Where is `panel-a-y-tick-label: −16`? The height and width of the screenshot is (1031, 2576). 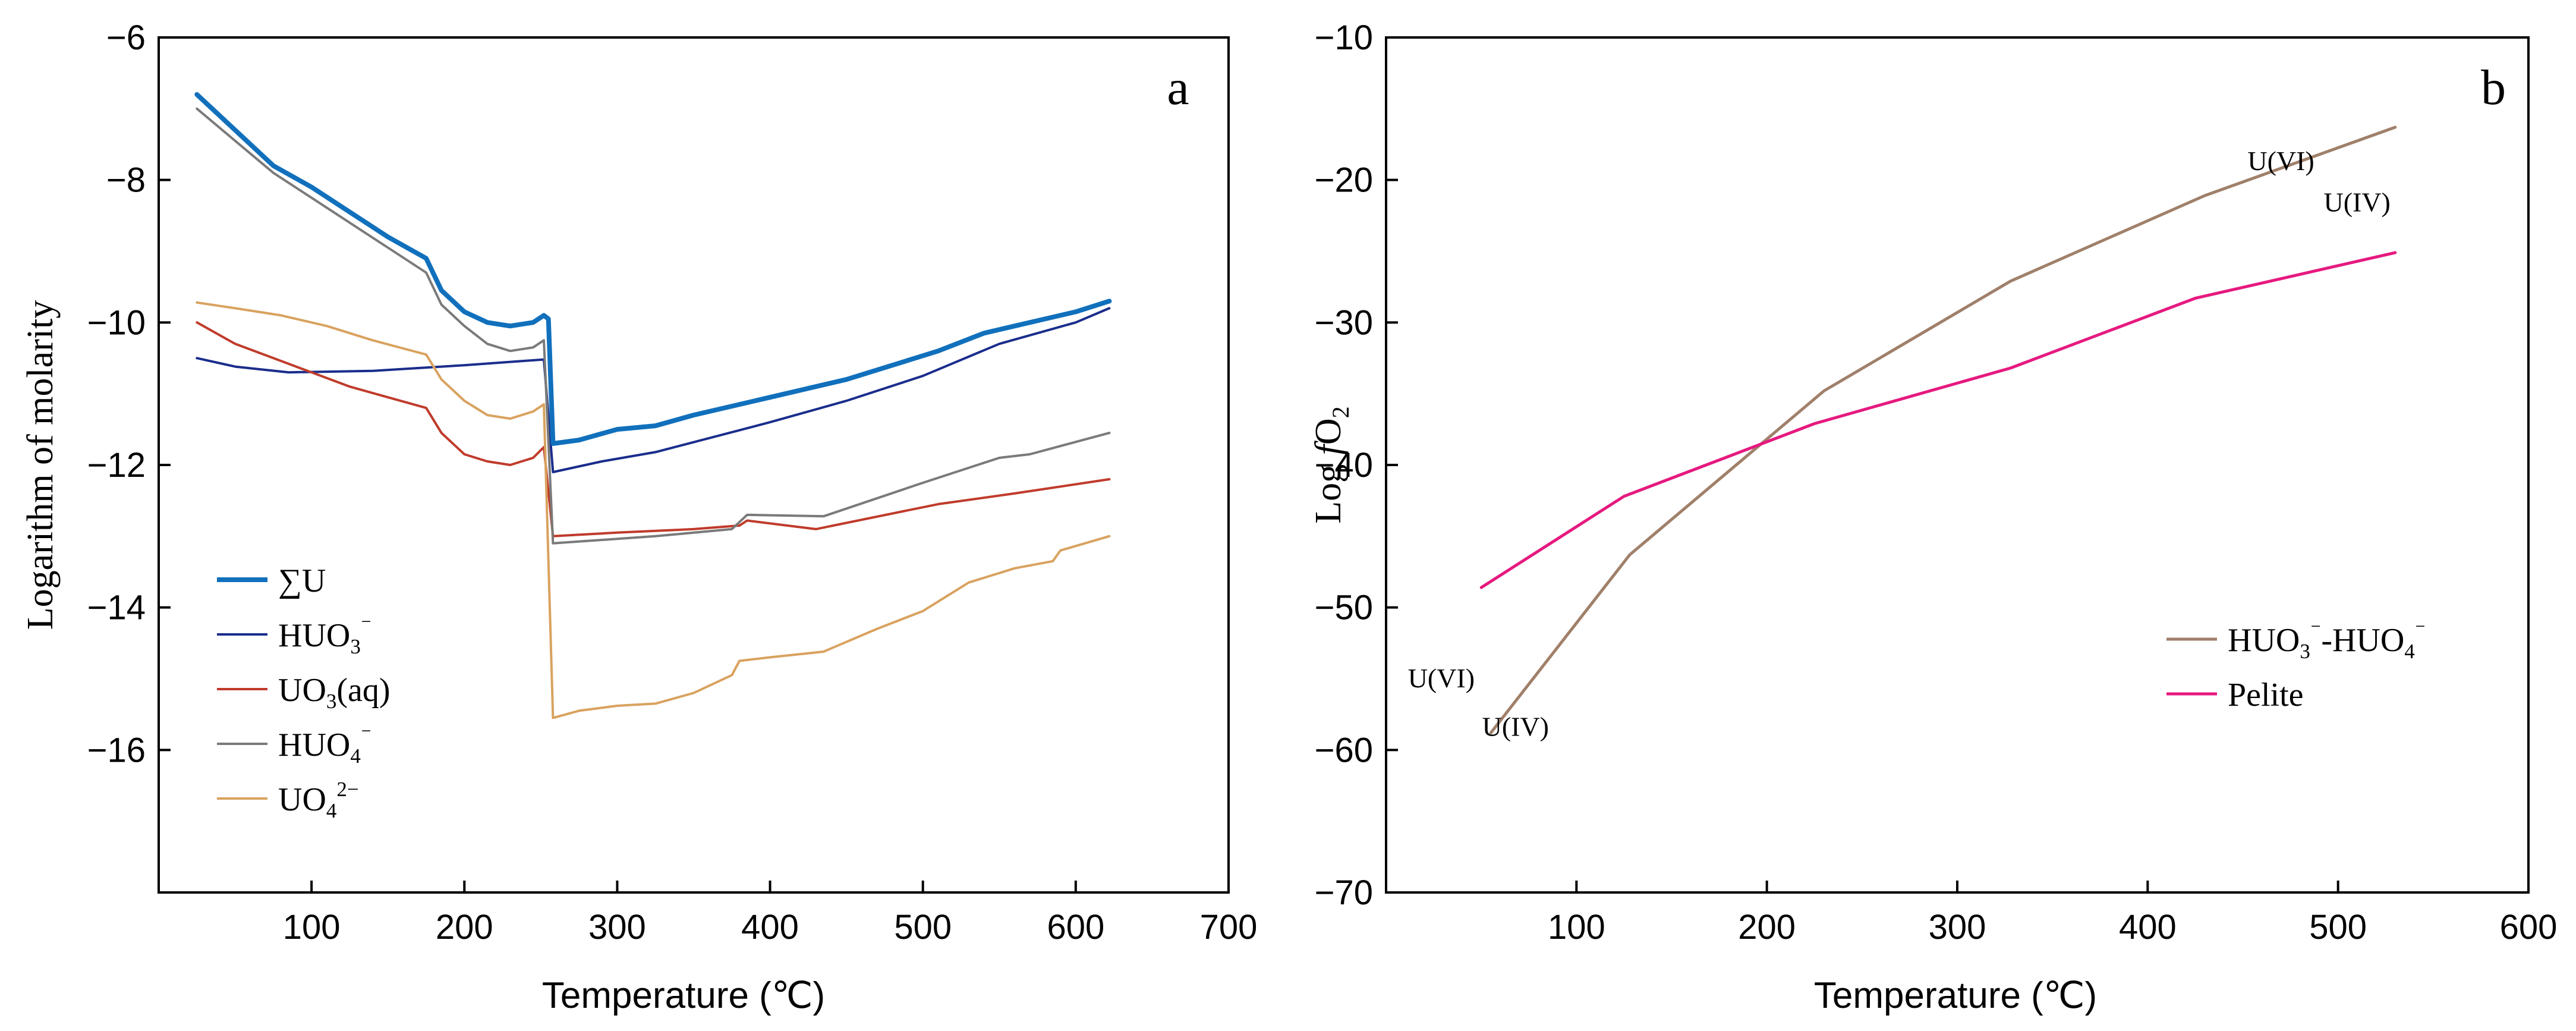 panel-a-y-tick-label: −16 is located at coordinates (117, 750).